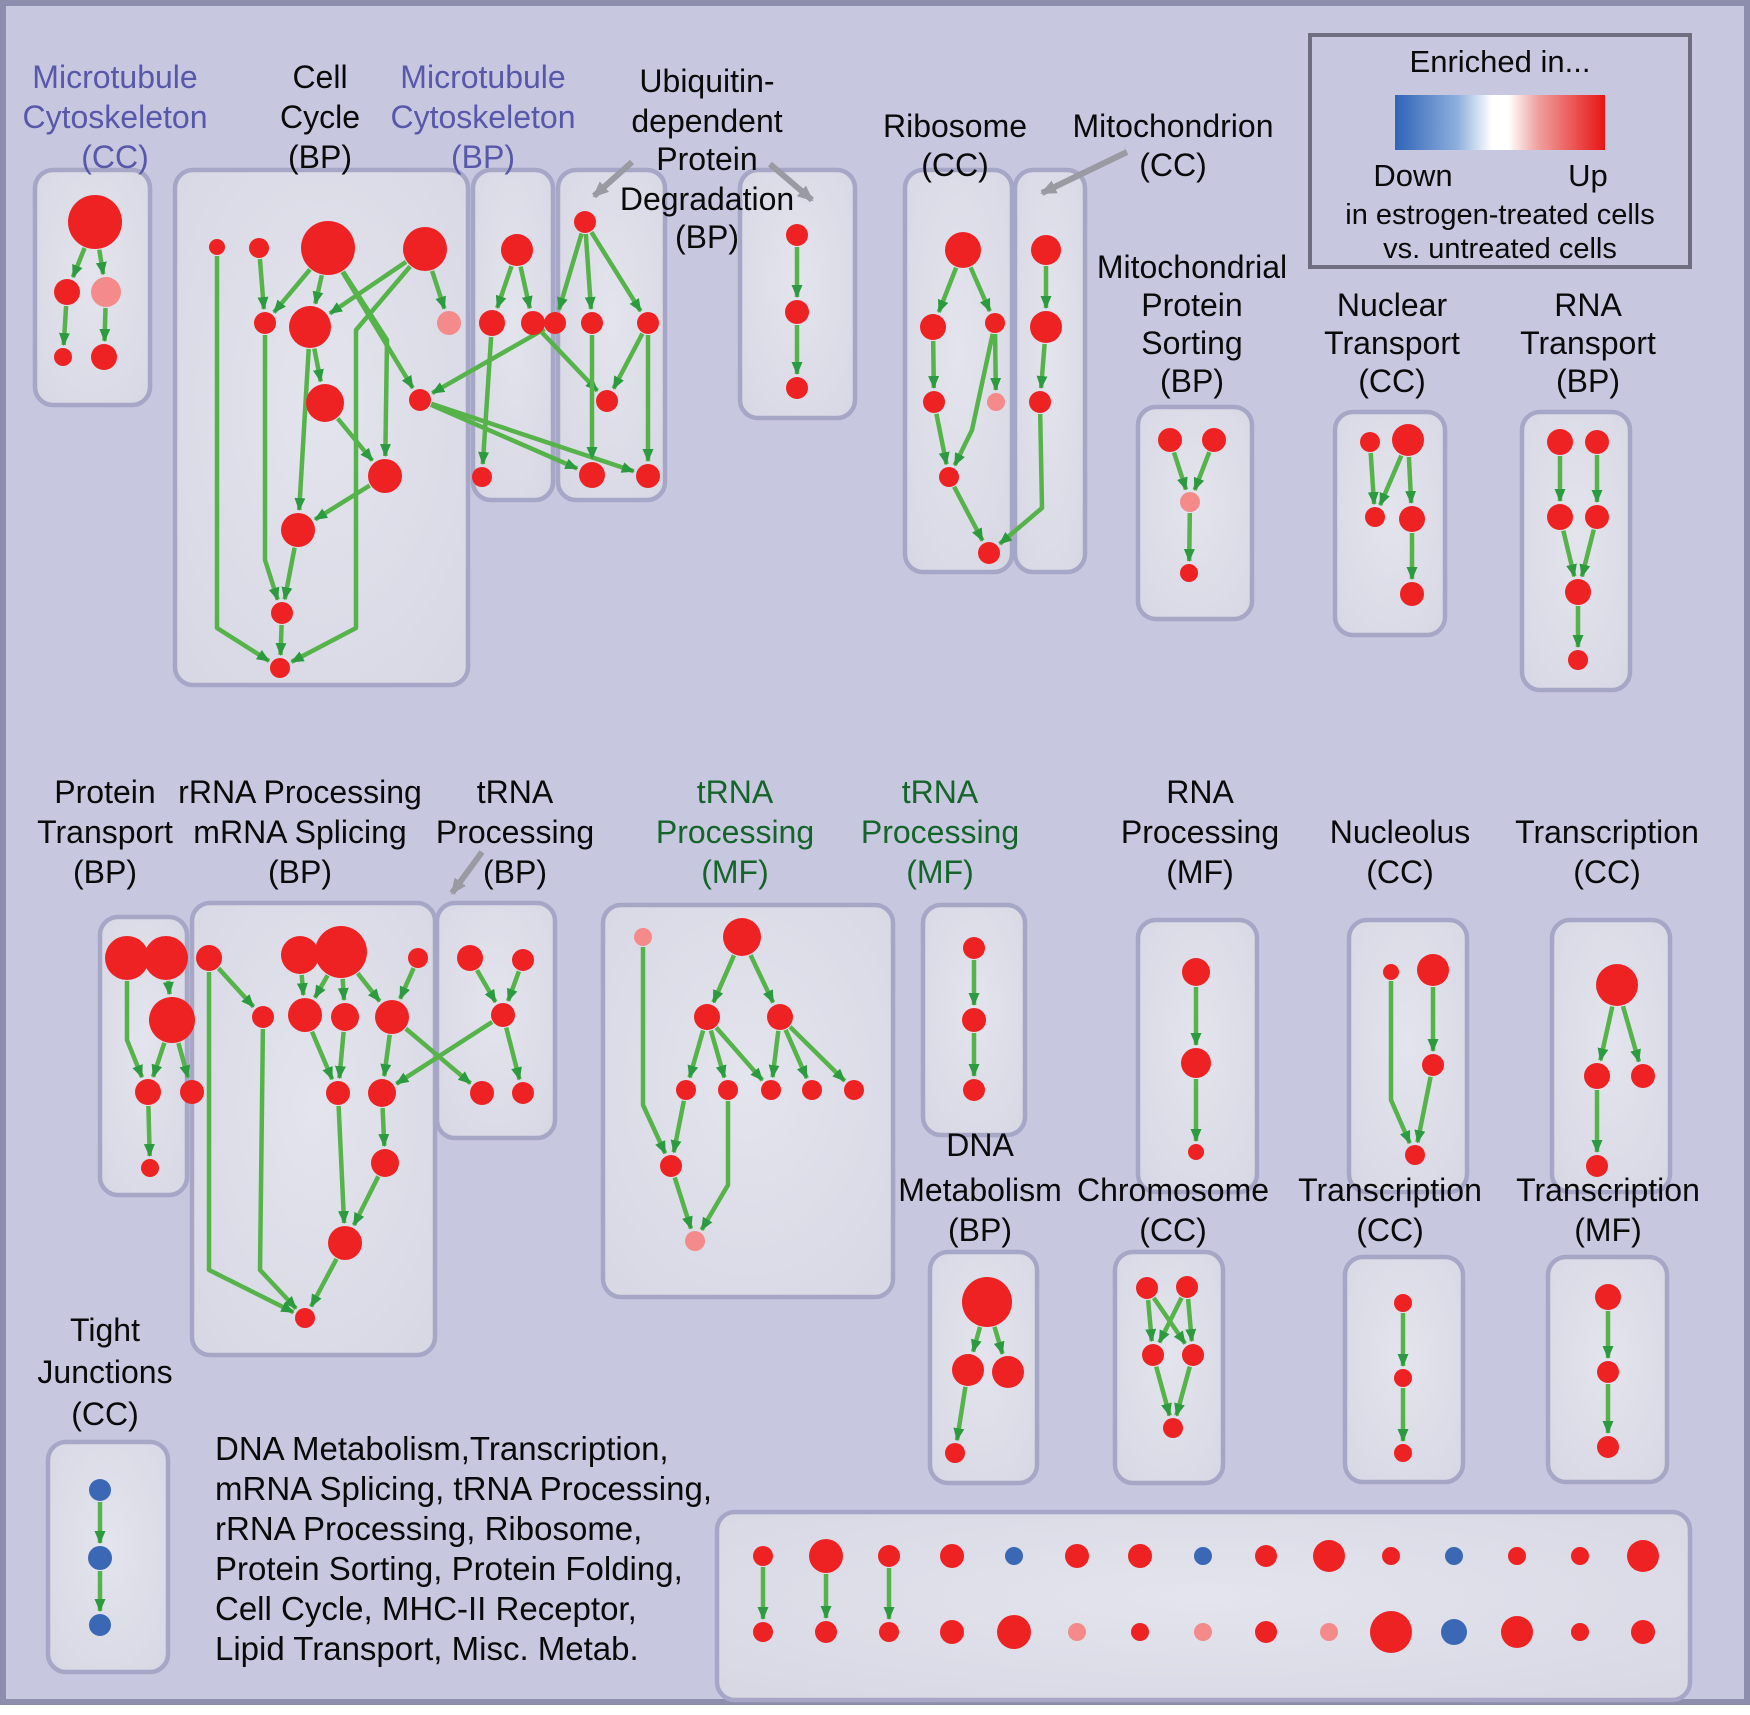 The width and height of the screenshot is (1750, 1715). What do you see at coordinates (1390, 1230) in the screenshot?
I see `cluster-label-transcription-cc-bottom: (CC)` at bounding box center [1390, 1230].